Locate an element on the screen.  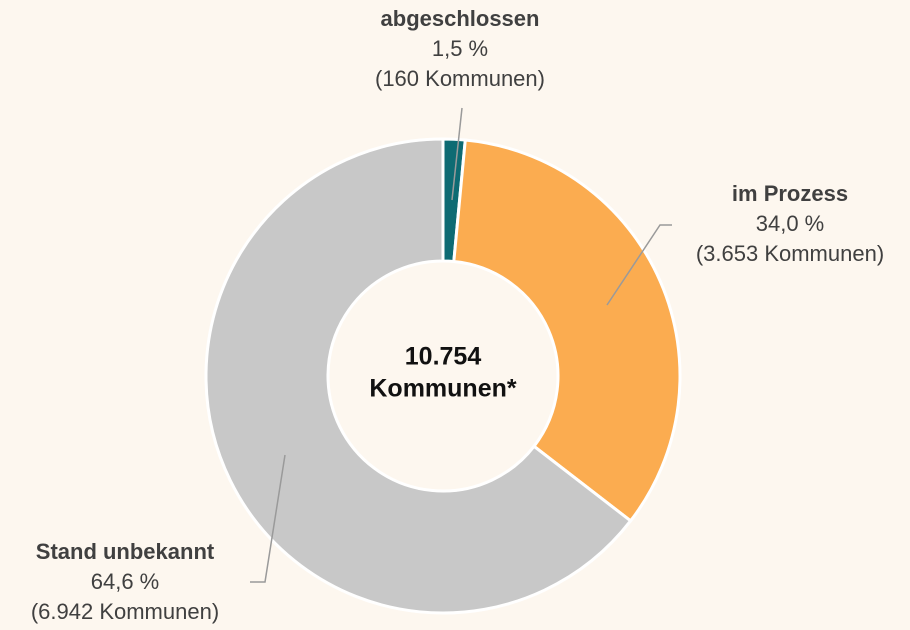
value-label: 1,5 % is located at coordinates (460, 48).